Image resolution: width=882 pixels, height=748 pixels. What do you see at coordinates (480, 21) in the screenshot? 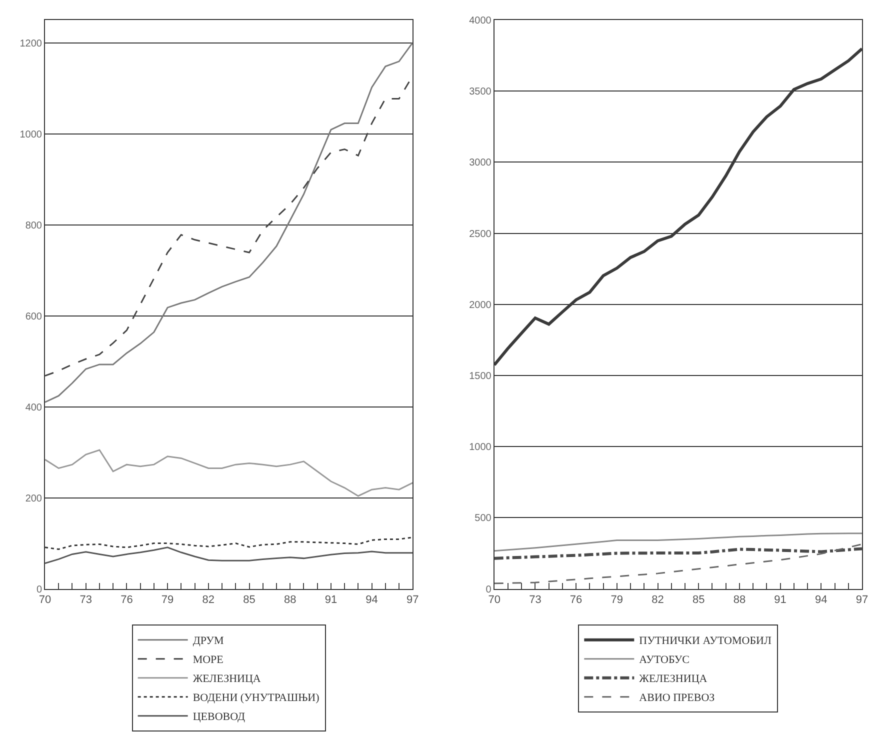
I see `y-tick-label: 4000` at bounding box center [480, 21].